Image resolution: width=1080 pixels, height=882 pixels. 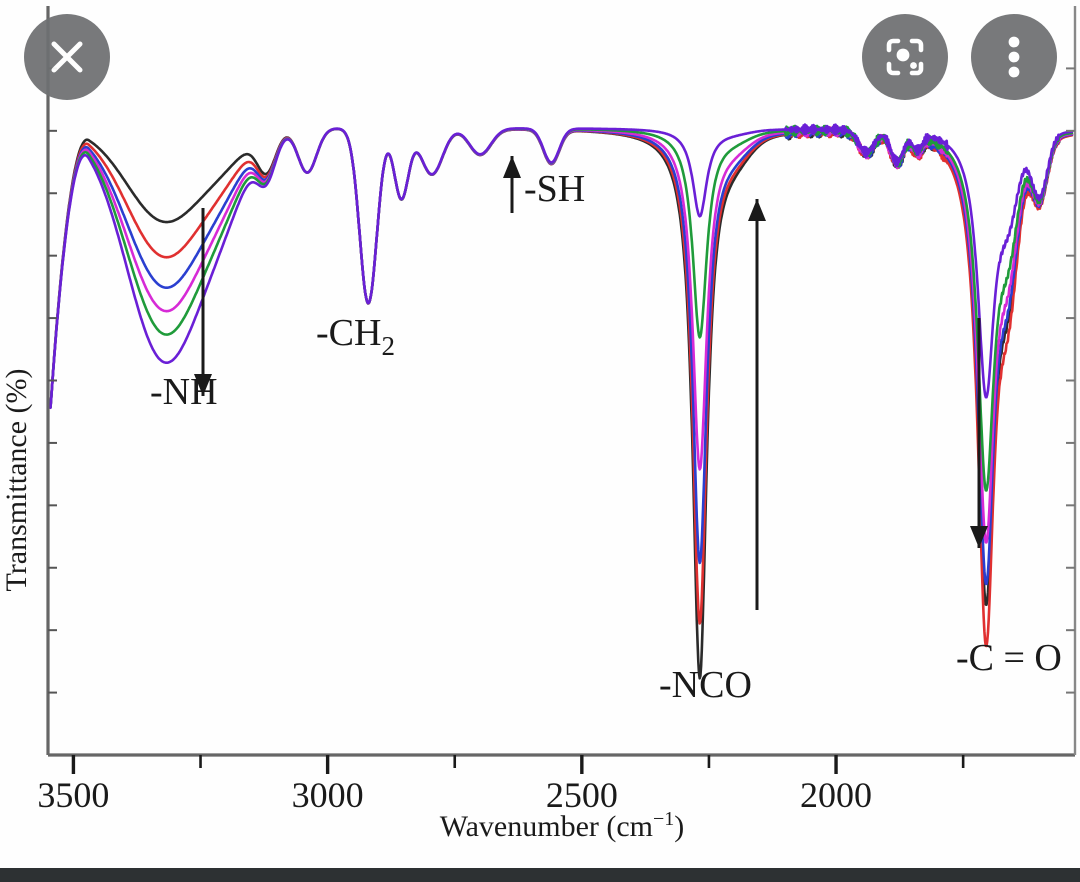 I want to click on close-button, so click(x=67, y=57).